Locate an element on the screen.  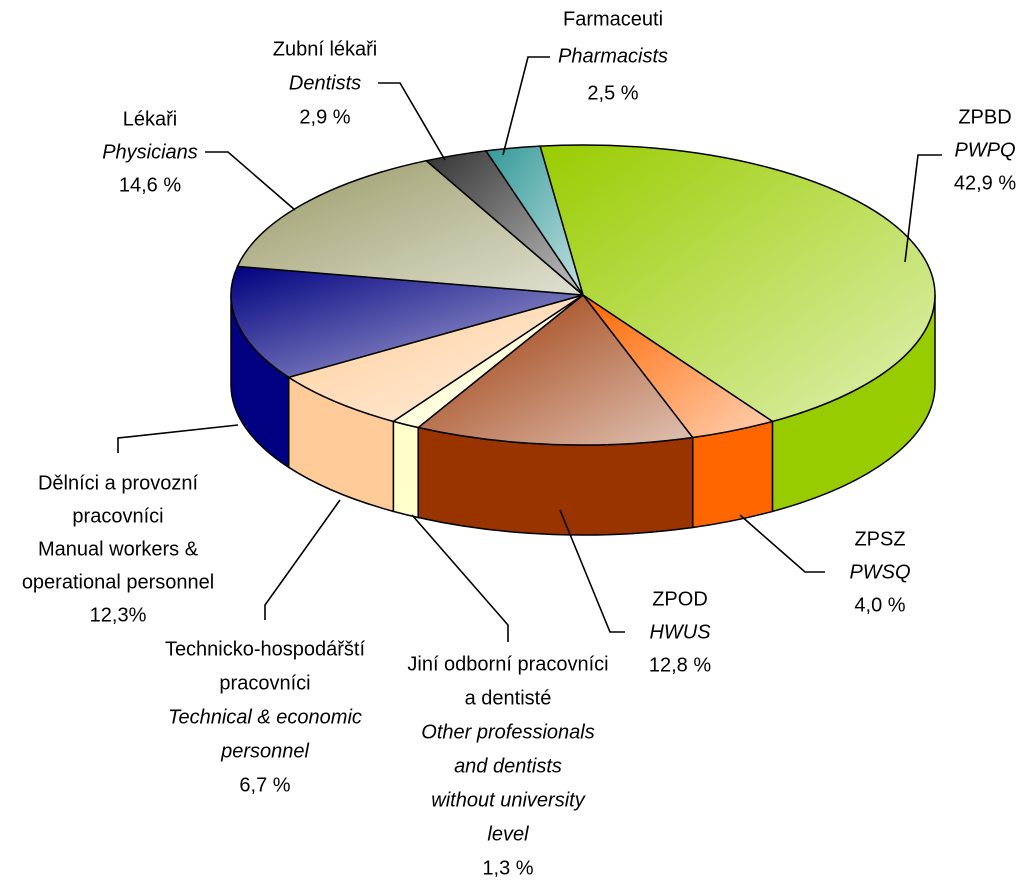
slice-label: Pharmacists is located at coordinates (613, 56).